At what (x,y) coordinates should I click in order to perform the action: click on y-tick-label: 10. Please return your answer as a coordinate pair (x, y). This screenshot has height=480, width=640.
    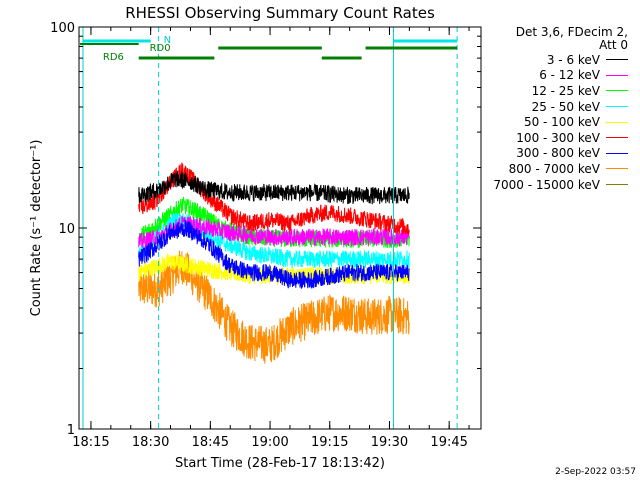
    Looking at the image, I should click on (66, 229).